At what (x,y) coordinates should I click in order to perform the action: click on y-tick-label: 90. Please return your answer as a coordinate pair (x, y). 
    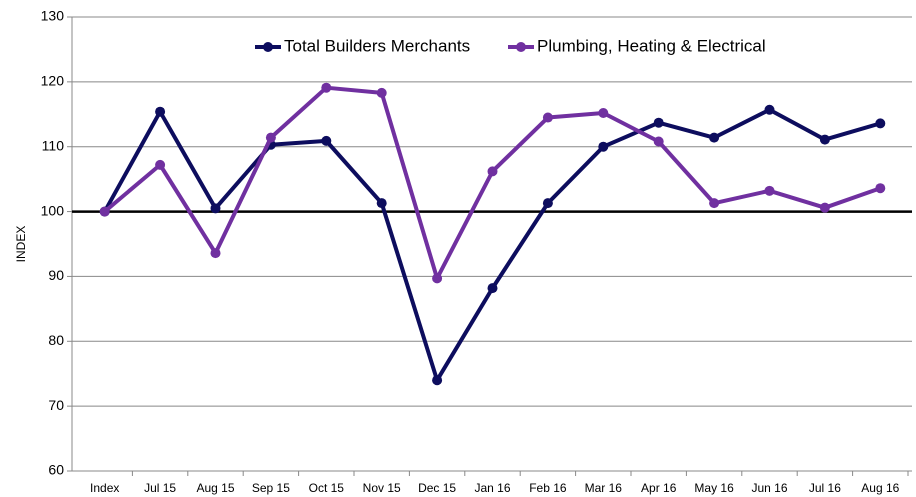
    Looking at the image, I should click on (56, 275).